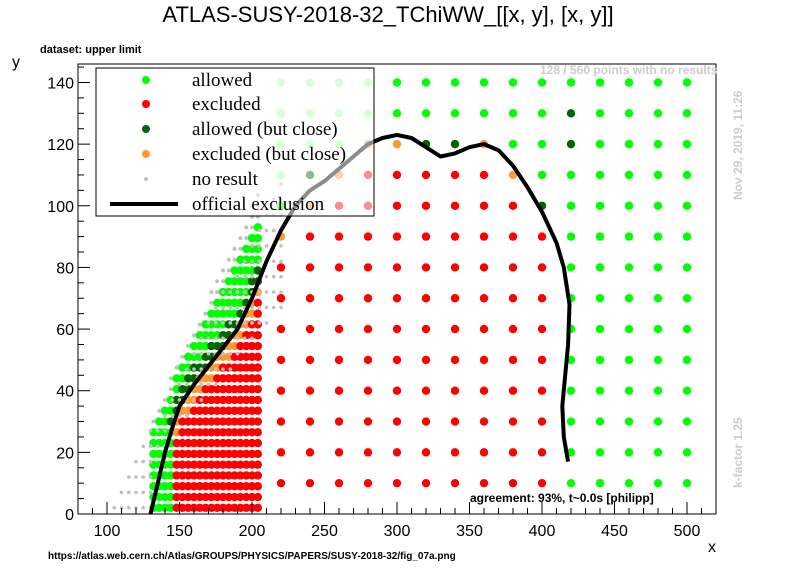 The image size is (796, 572). Describe the element at coordinates (234, 346) in the screenshot. I see `point-excluded_close` at that location.